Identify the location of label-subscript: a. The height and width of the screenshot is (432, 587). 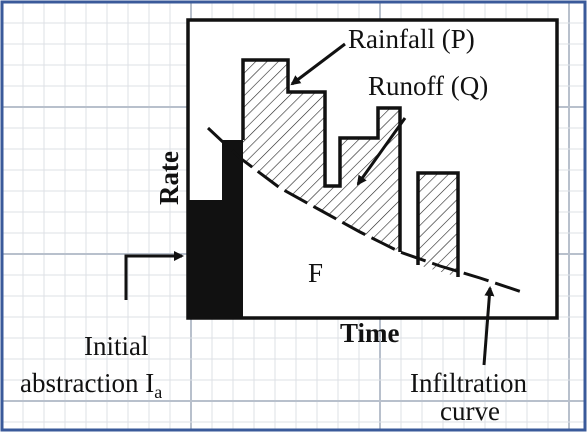
(158, 392).